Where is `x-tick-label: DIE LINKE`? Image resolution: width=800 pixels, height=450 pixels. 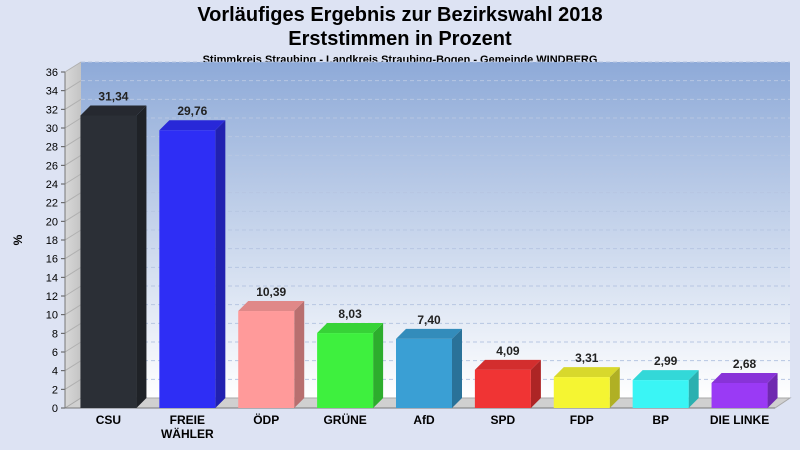
x-tick-label: DIE LINKE is located at coordinates (739, 420).